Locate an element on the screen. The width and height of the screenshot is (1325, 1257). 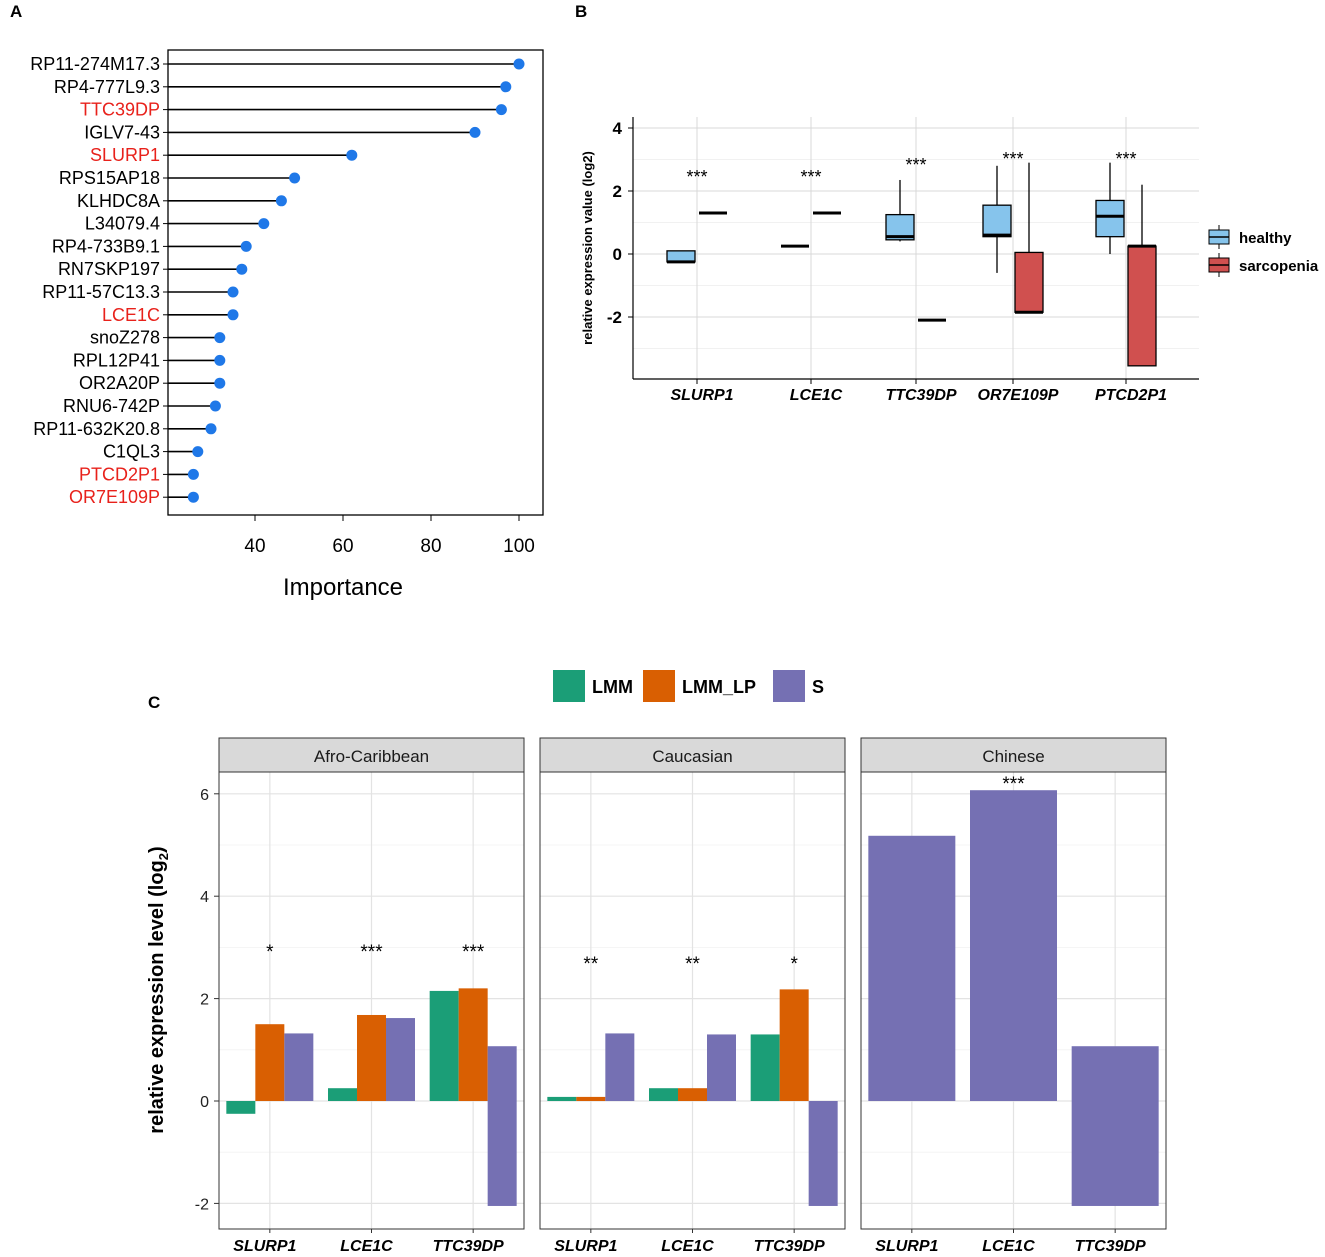
significance-slurp1: *** is located at coordinates (696, 177).